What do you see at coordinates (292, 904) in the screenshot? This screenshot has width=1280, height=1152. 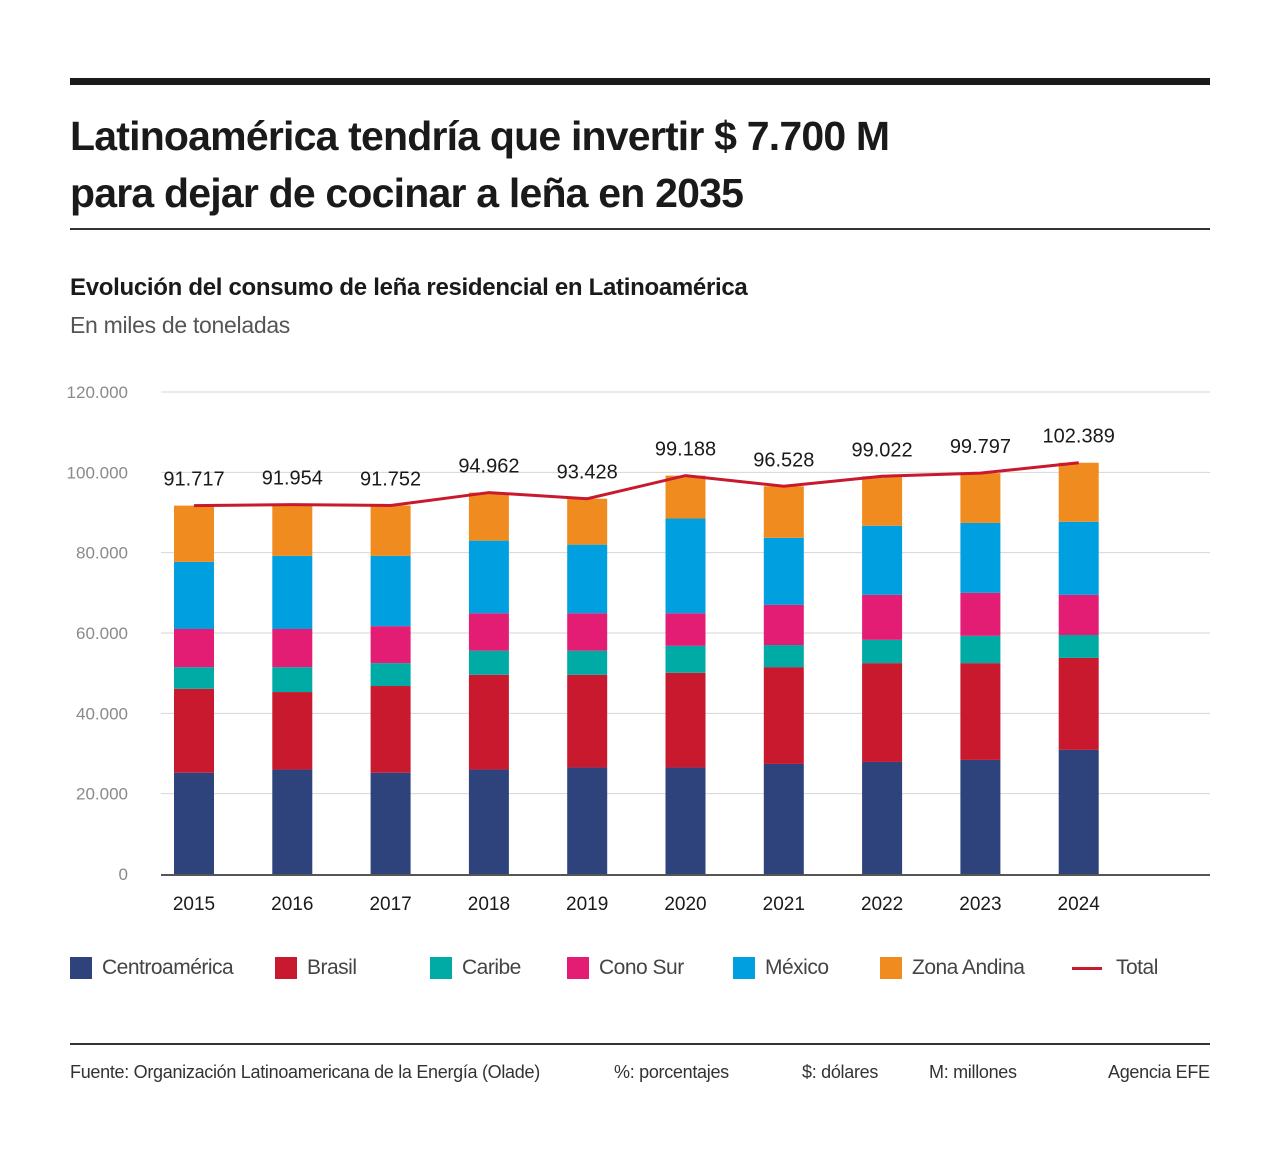 I see `x-tick-label: 2016` at bounding box center [292, 904].